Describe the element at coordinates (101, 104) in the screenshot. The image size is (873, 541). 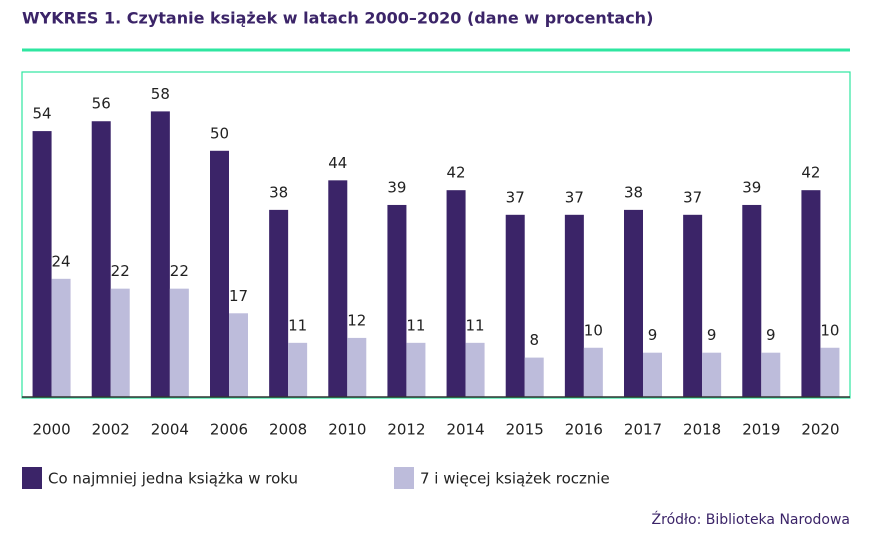
I see `data-label: 56` at that location.